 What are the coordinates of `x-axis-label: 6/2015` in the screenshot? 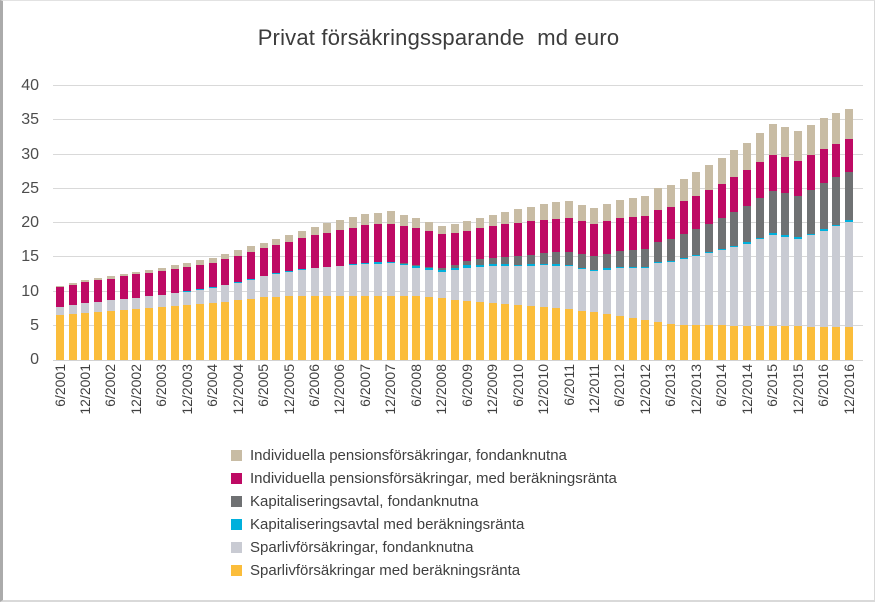 It's located at (772, 385).